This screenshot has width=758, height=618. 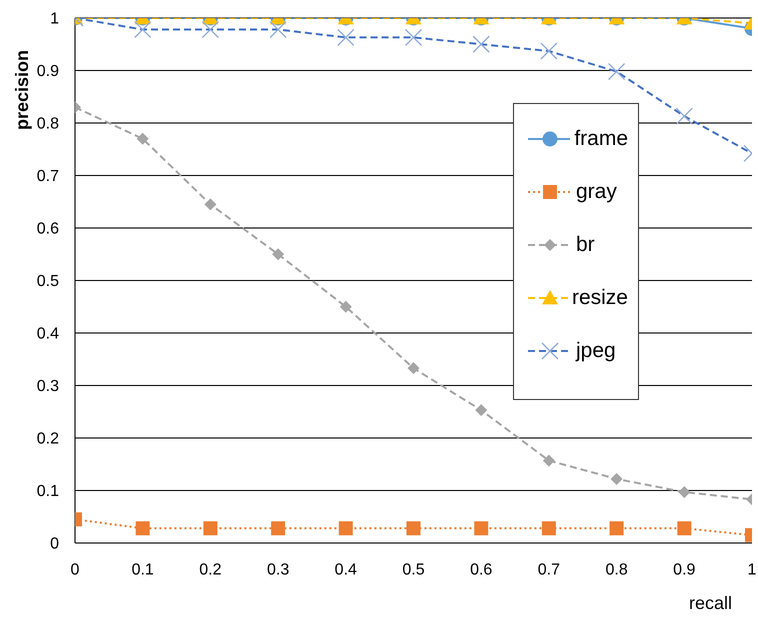 What do you see at coordinates (48, 491) in the screenshot?
I see `y-tick-label: 0.1` at bounding box center [48, 491].